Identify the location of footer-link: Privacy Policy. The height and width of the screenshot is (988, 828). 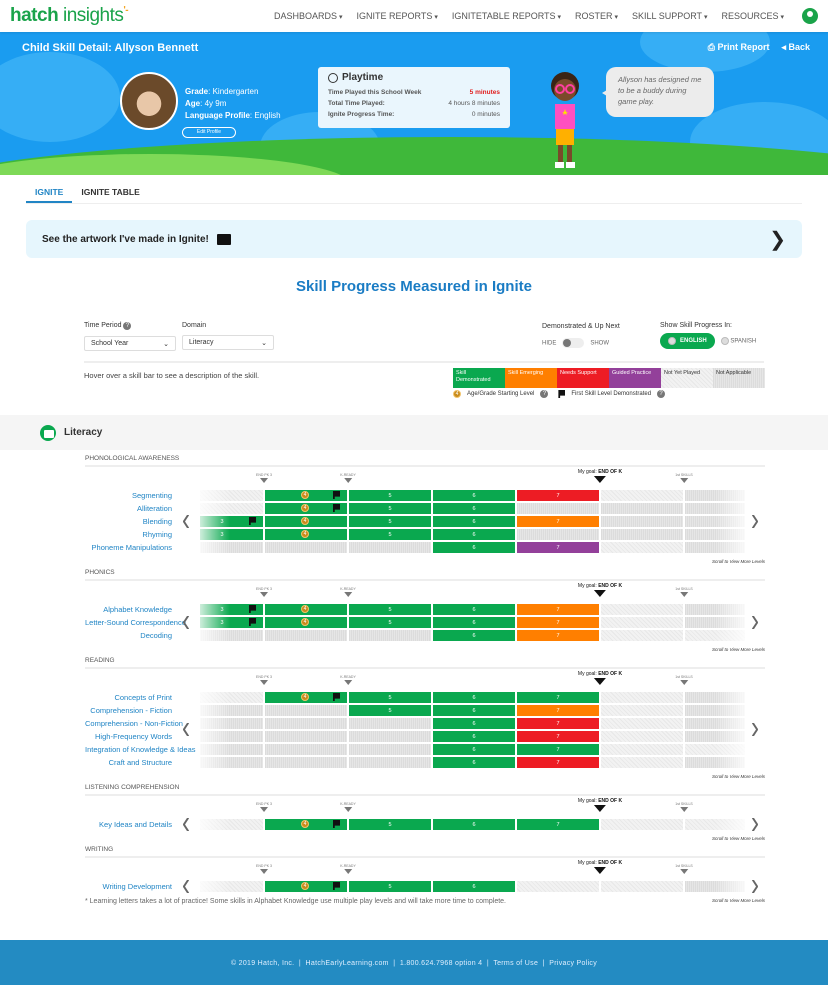
(573, 963).